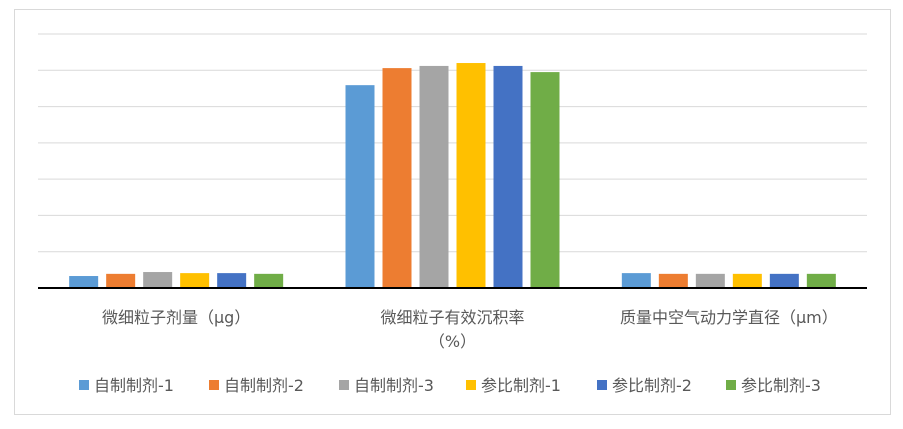 This screenshot has height=429, width=903. What do you see at coordinates (176, 317) in the screenshot?
I see `x-tick-label: 微细粒子剂量（μg）` at bounding box center [176, 317].